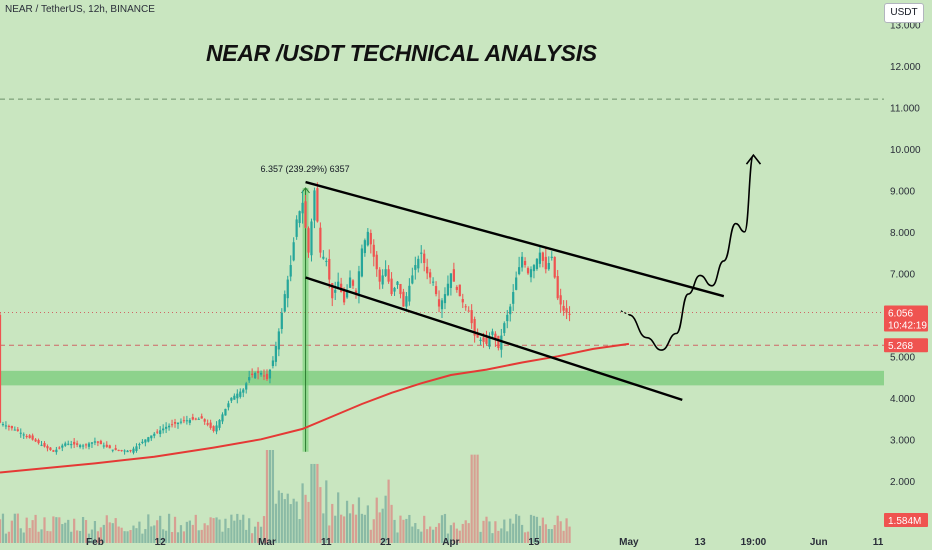  What do you see at coordinates (906, 520) in the screenshot?
I see `price-tag-box` at bounding box center [906, 520].